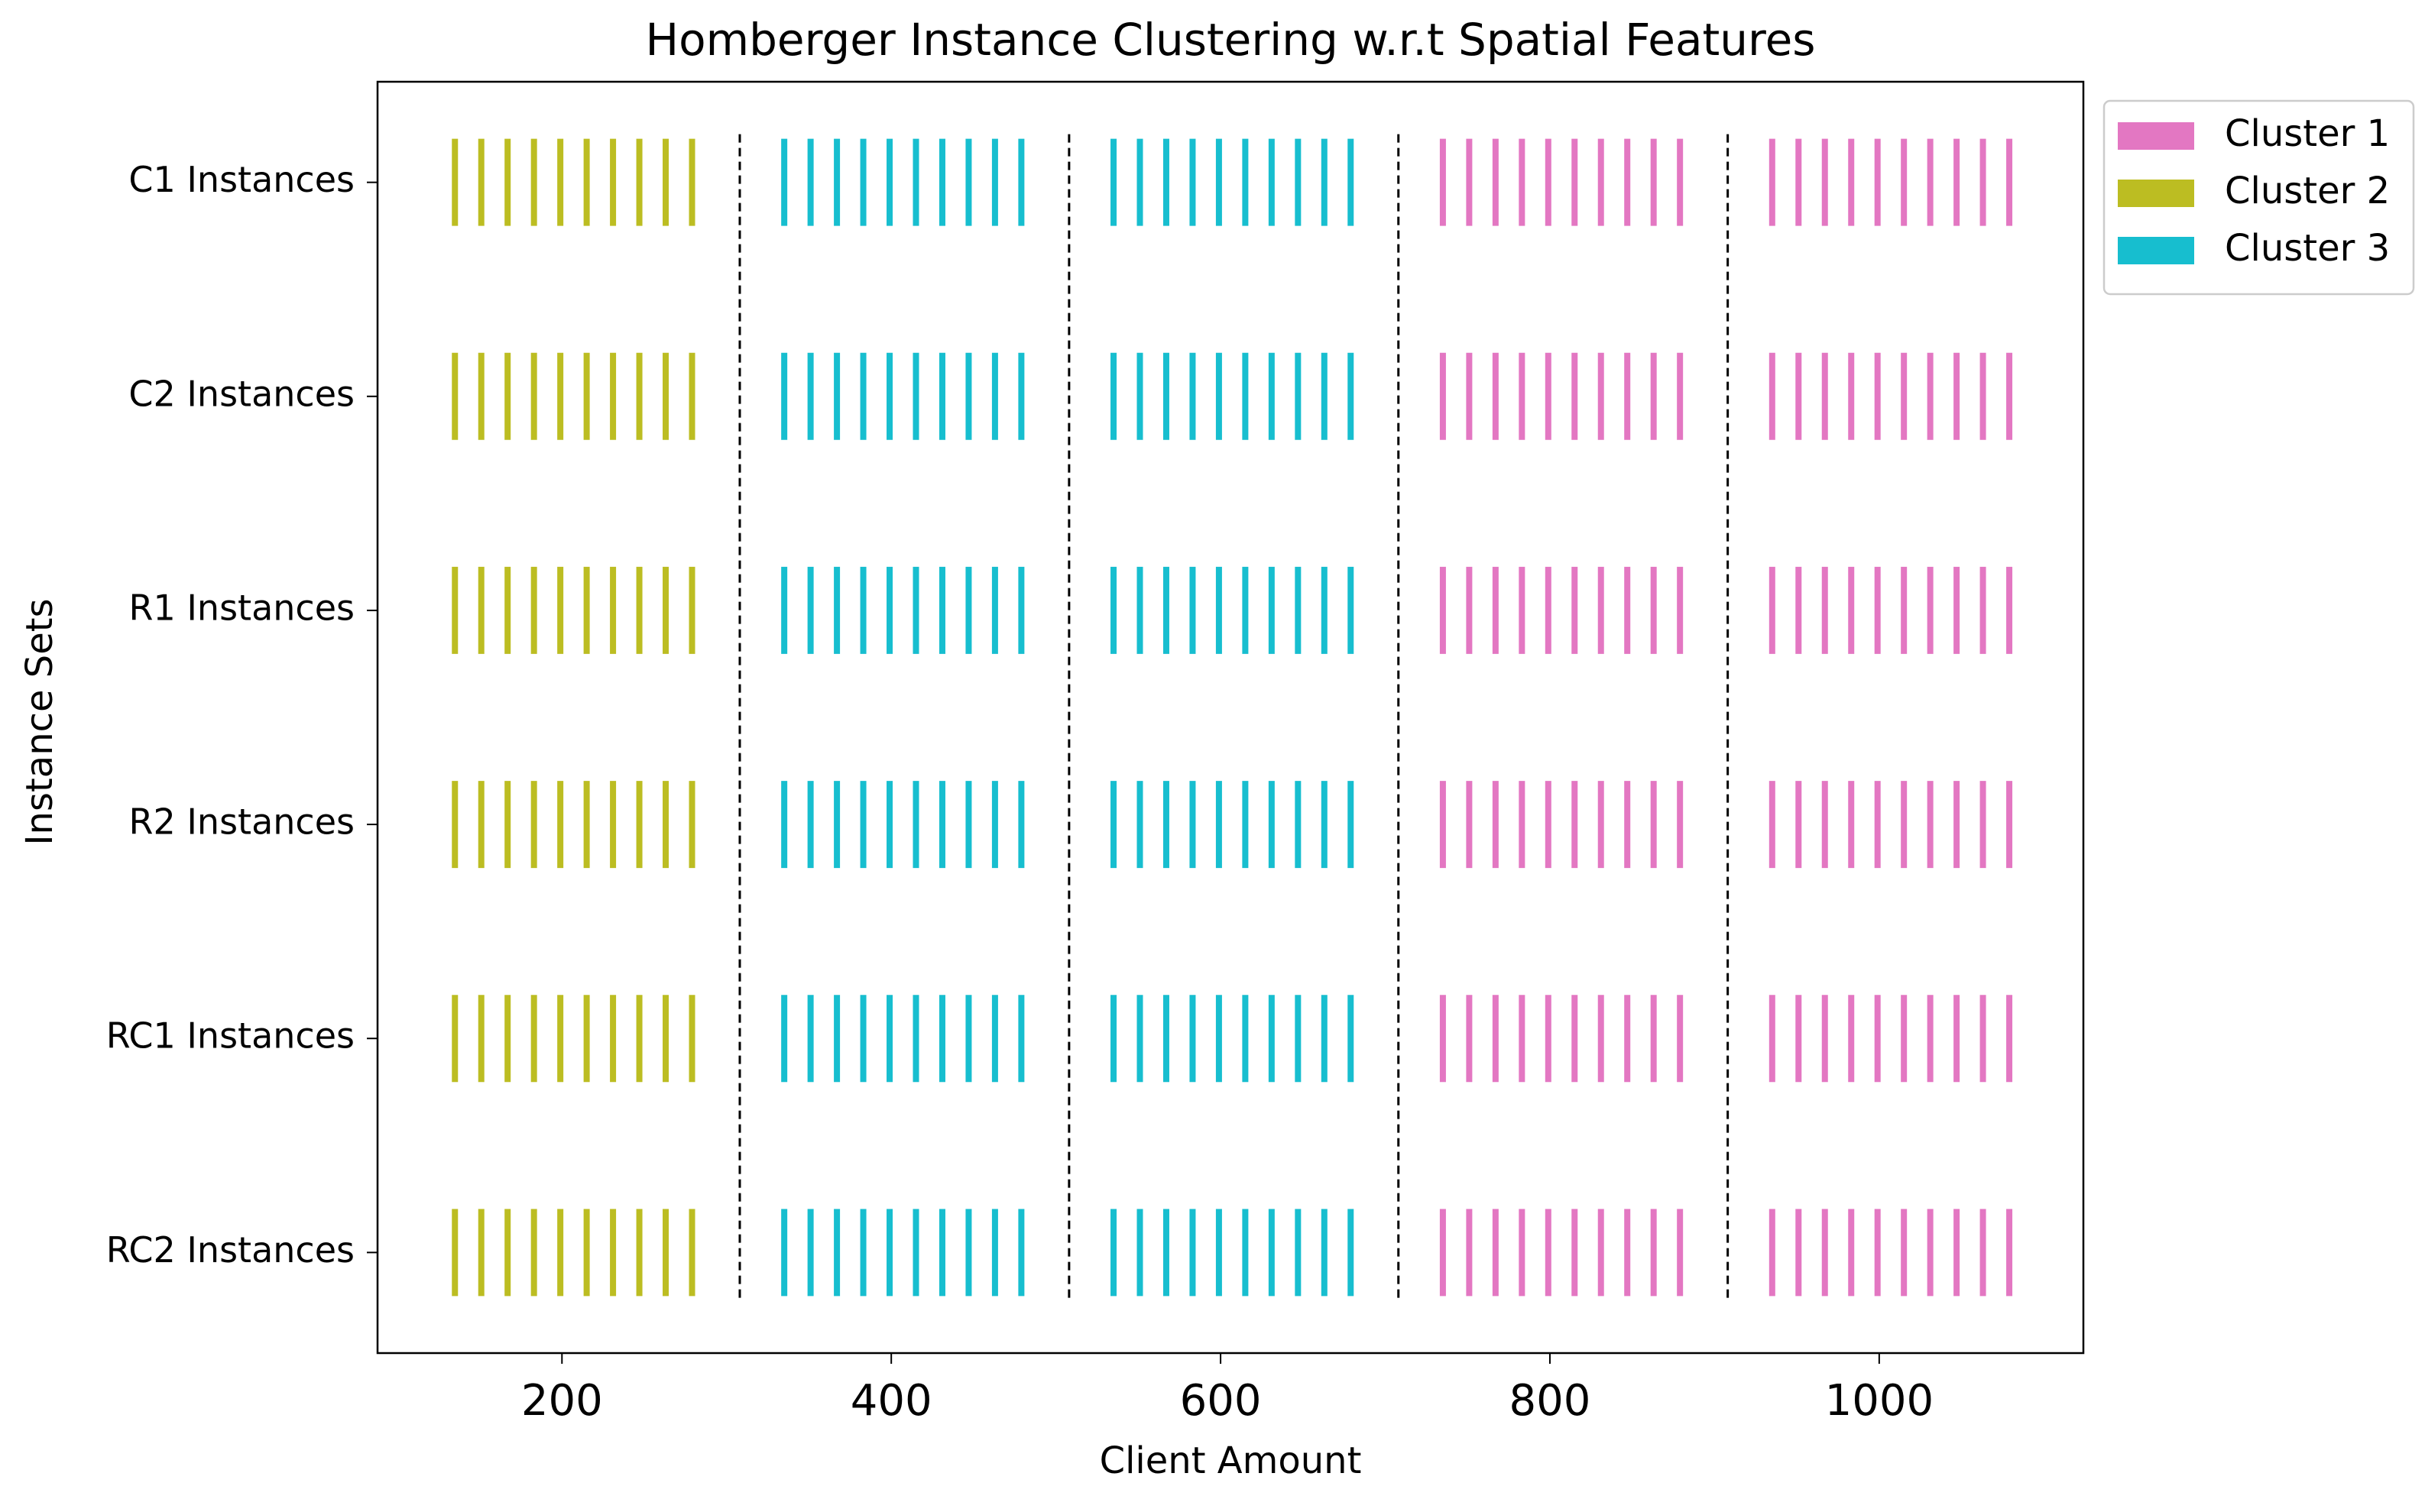  I want to click on y-tick-label: RC2 Instances, so click(230, 1250).